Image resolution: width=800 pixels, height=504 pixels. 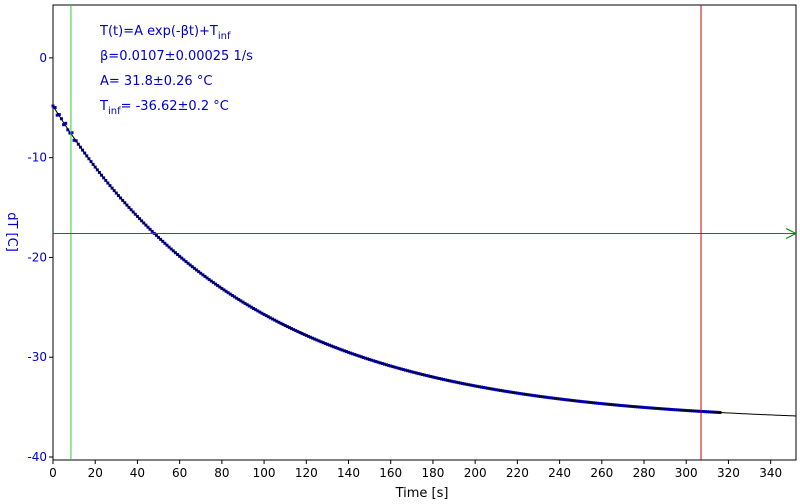 What do you see at coordinates (53, 473) in the screenshot?
I see `x-tick-label: 0` at bounding box center [53, 473].